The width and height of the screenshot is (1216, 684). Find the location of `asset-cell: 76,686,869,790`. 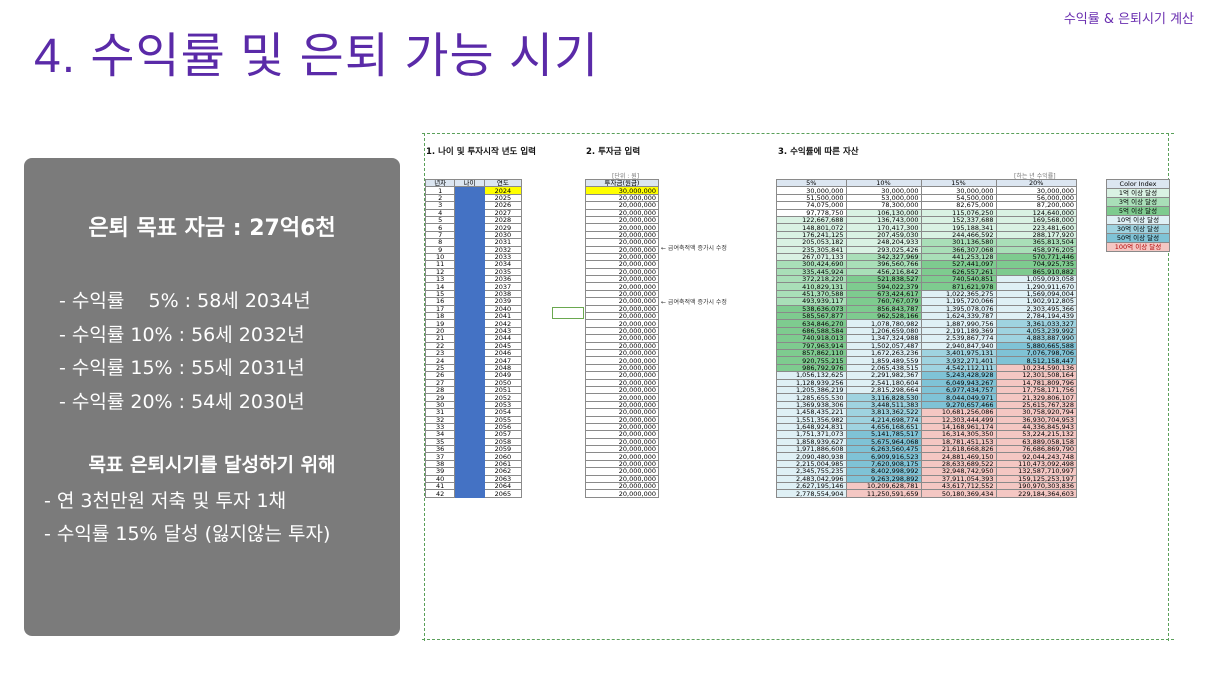

asset-cell: 76,686,869,790 is located at coordinates (1036, 449).